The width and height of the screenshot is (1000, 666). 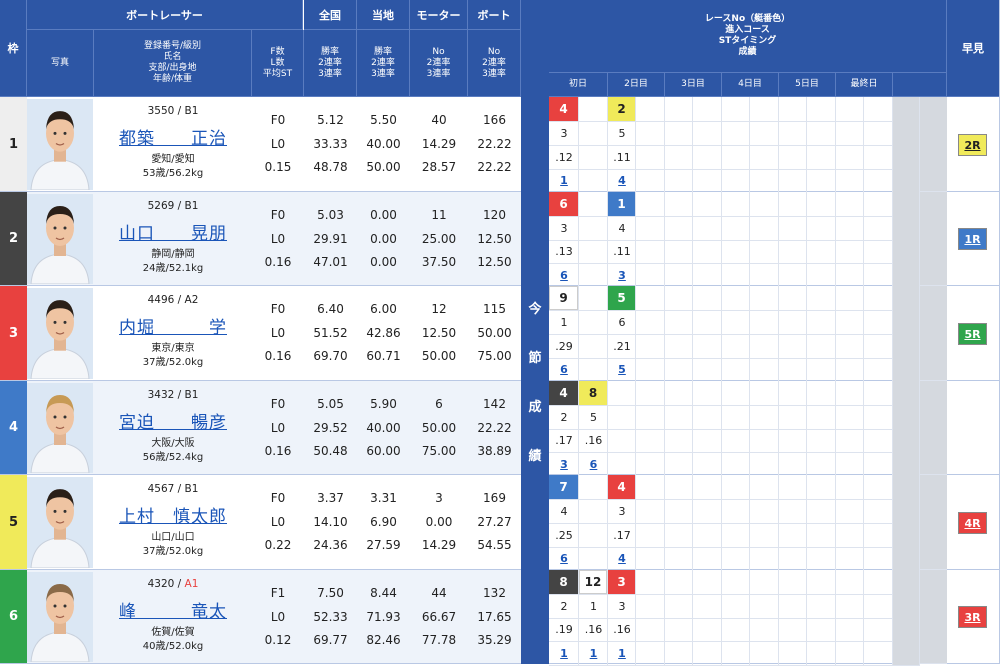 What do you see at coordinates (173, 517) in the screenshot?
I see `racer-name-link: 上村 慎太郎` at bounding box center [173, 517].